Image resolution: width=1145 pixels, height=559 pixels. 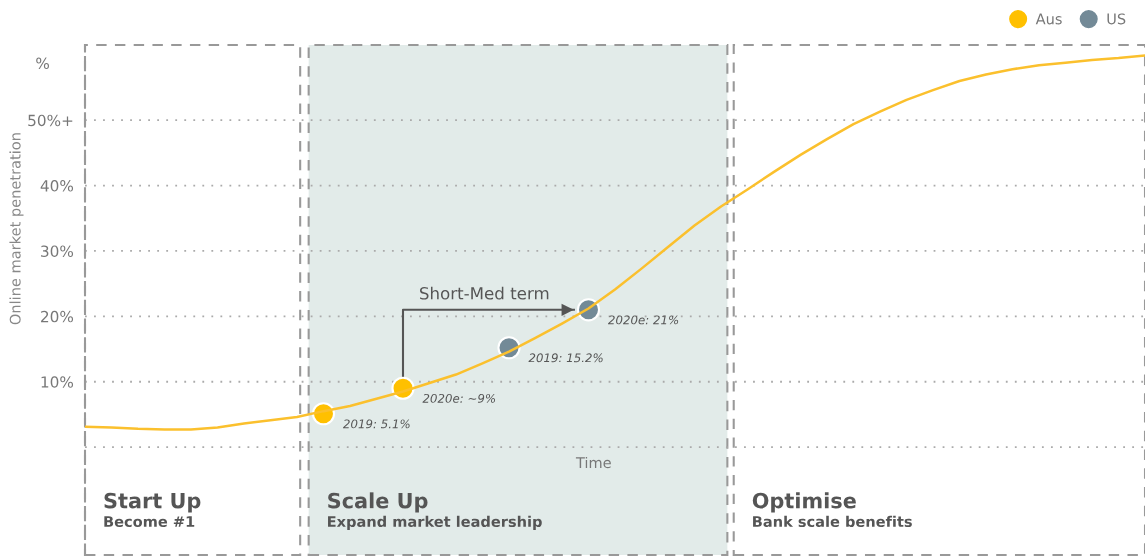 I want to click on y-tick-label: 10%, so click(x=57, y=382).